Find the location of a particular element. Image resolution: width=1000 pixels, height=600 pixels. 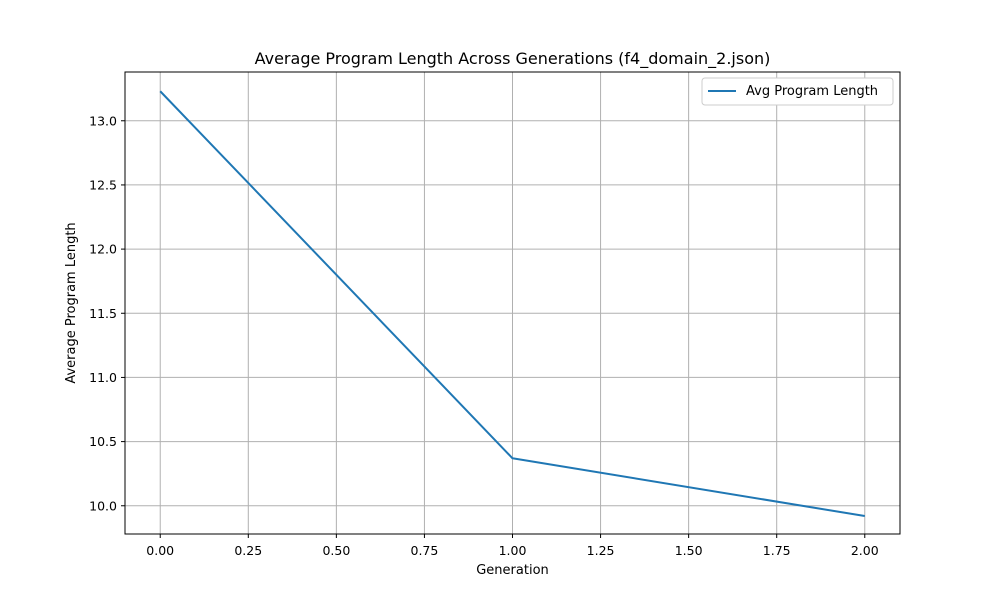

x-tick-label: 0.50 is located at coordinates (336, 550).